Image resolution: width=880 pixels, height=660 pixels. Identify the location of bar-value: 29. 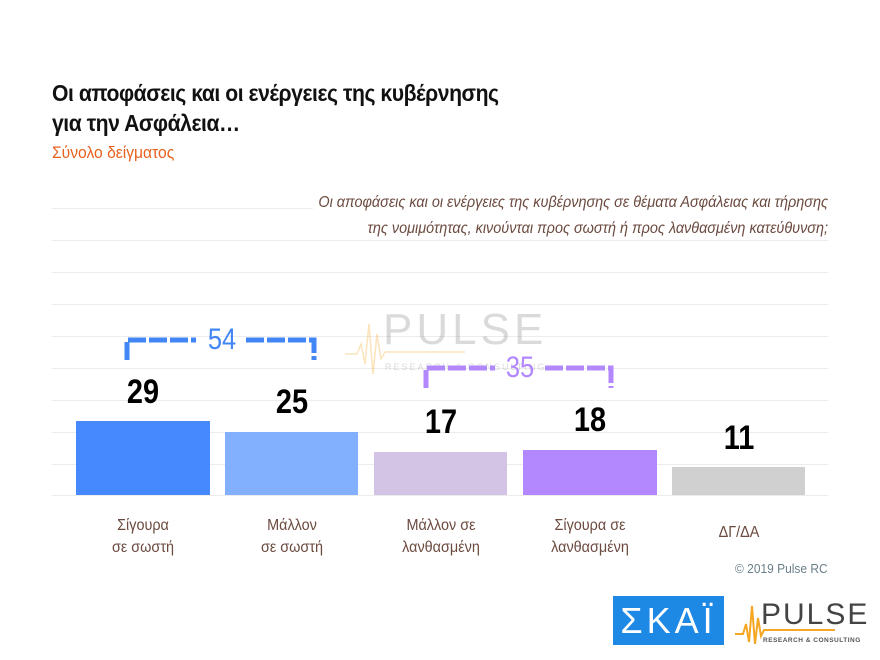
(143, 392).